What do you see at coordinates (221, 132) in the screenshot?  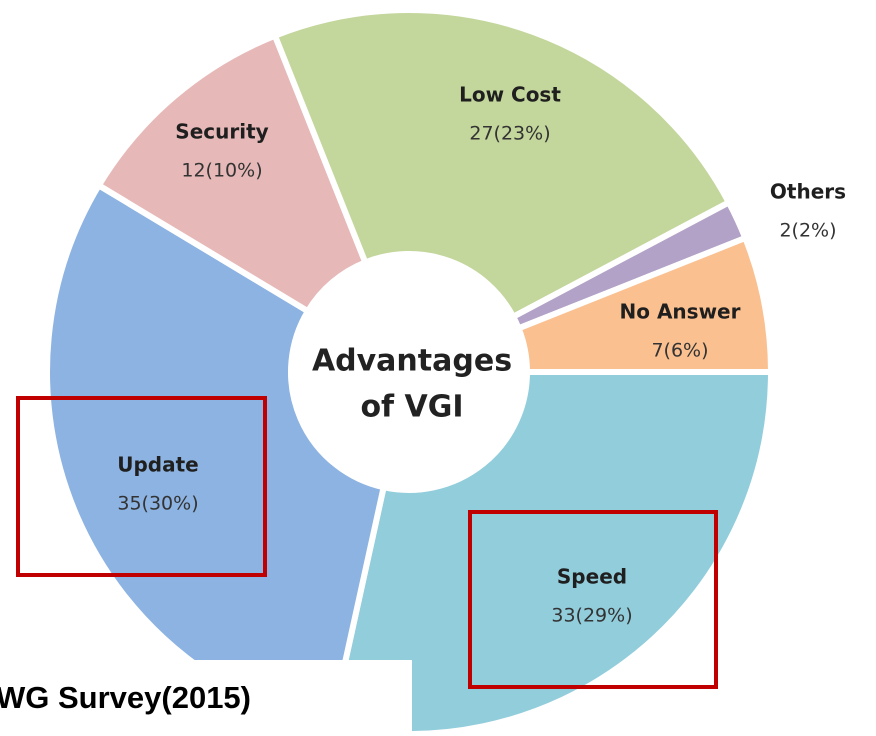 I see `slice-label: Security` at bounding box center [221, 132].